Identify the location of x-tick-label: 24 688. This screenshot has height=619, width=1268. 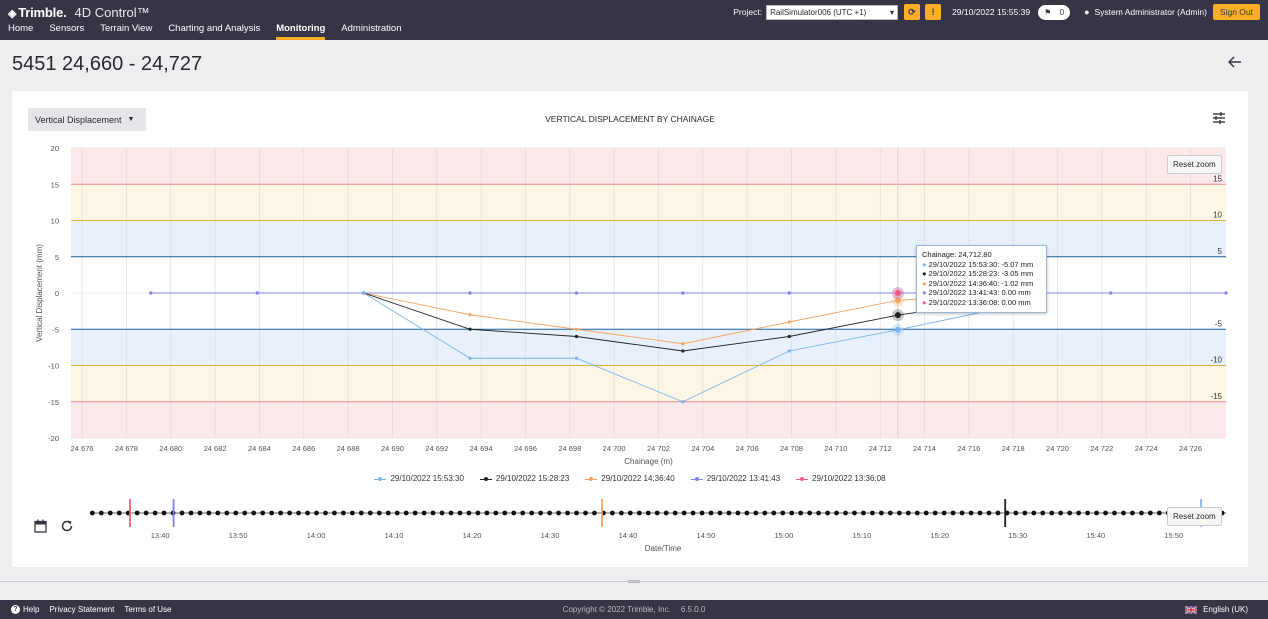
(348, 448).